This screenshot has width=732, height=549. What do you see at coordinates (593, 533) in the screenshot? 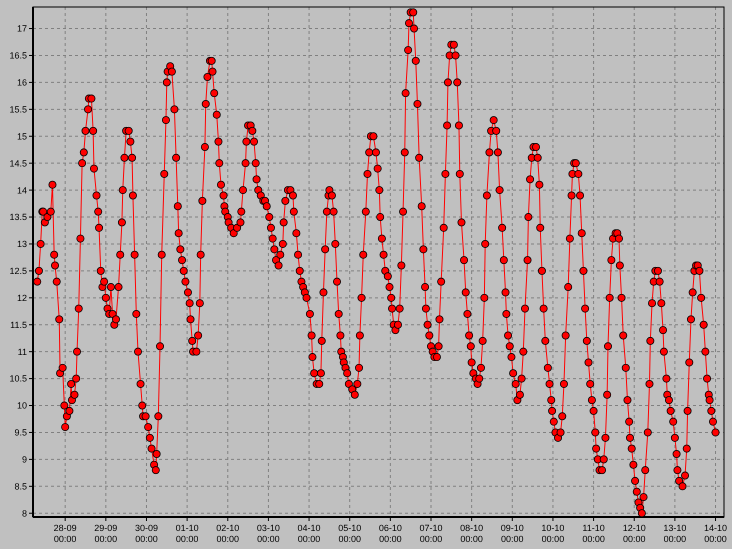
I see `x-tick-label: 11-10 00:00` at bounding box center [593, 533].